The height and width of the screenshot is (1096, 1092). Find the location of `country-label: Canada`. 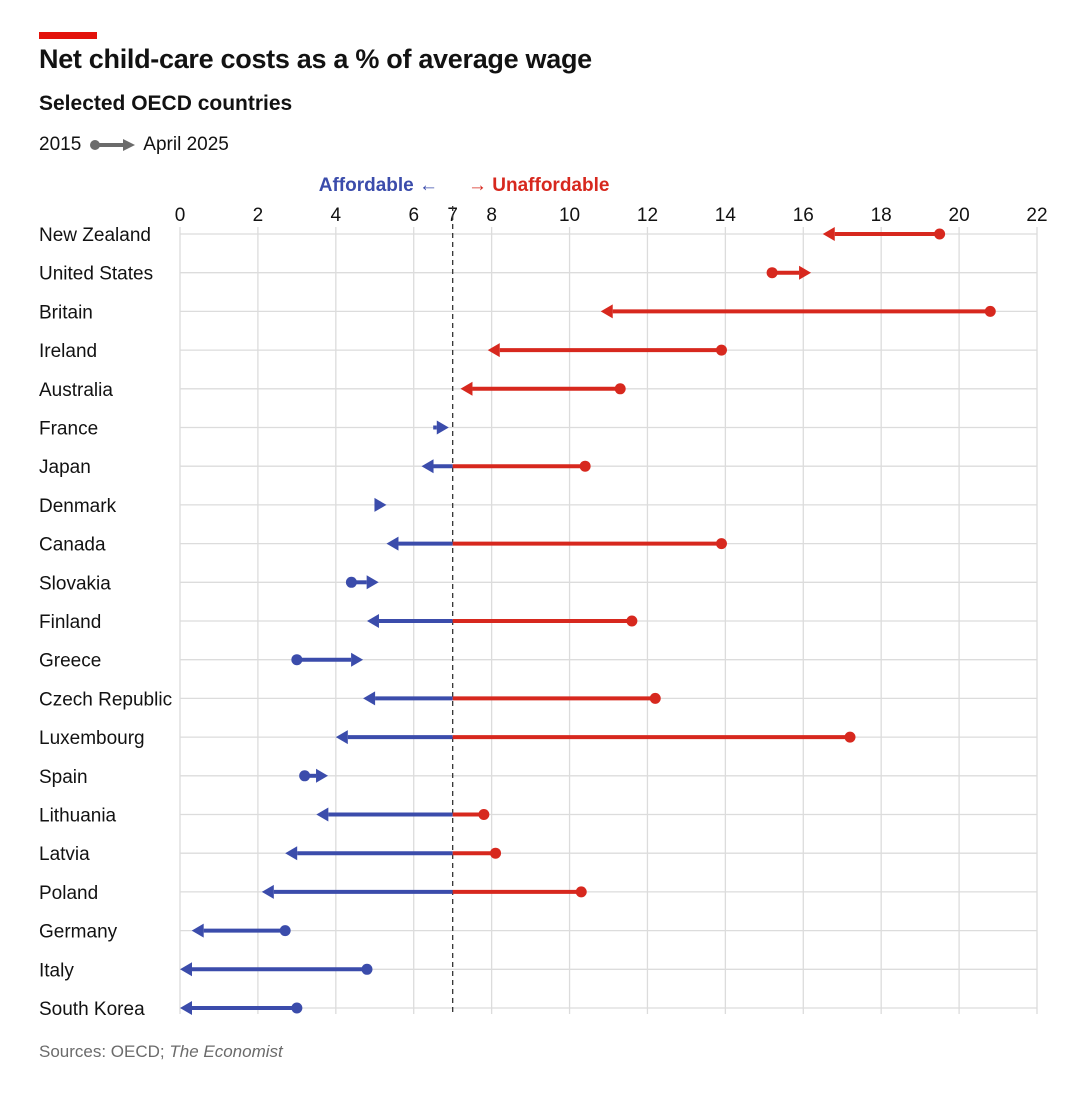

country-label: Canada is located at coordinates (72, 545).